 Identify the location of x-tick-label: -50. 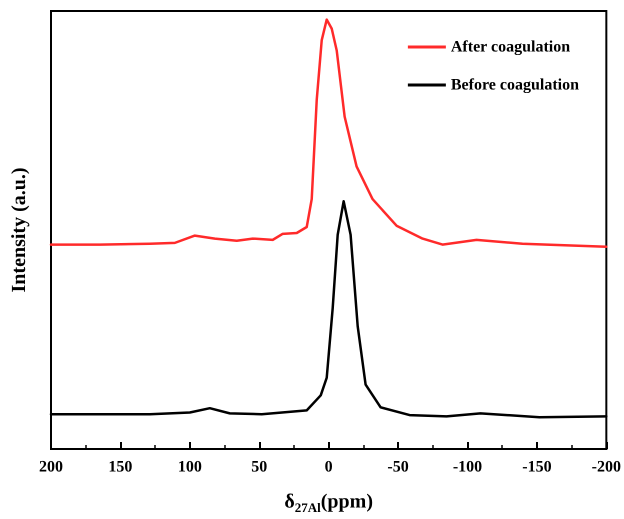
(398, 467).